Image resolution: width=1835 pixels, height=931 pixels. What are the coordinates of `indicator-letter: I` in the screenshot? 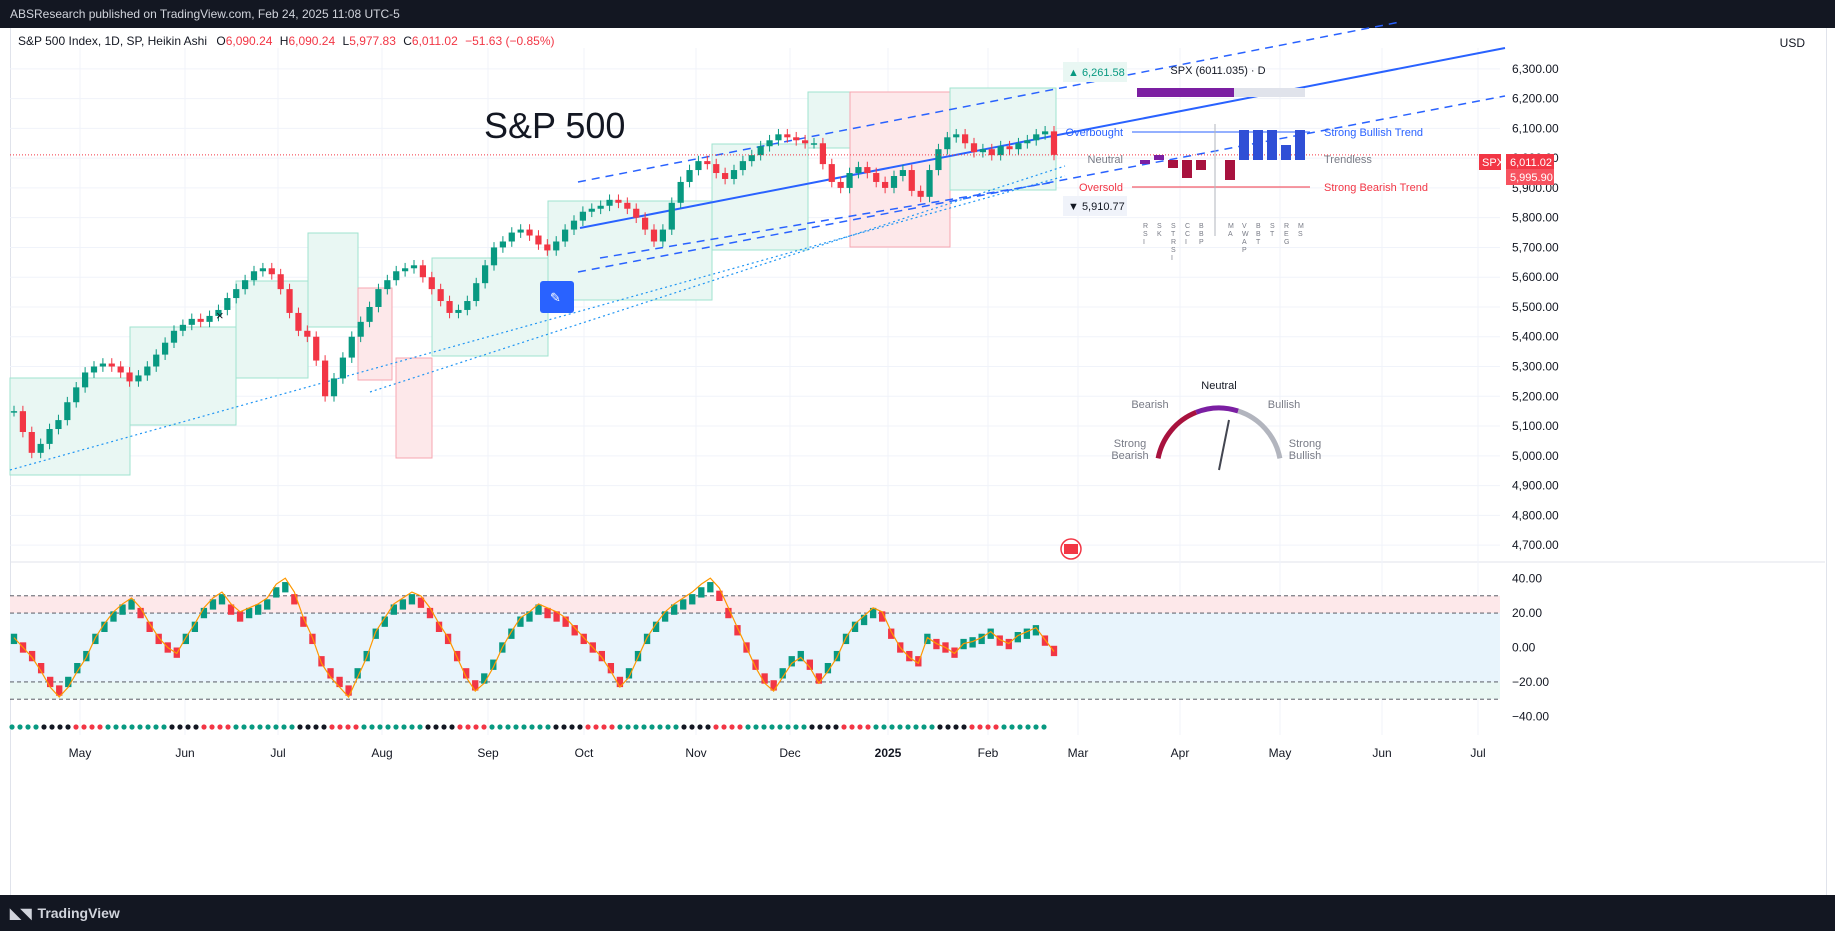 It's located at (1186, 242).